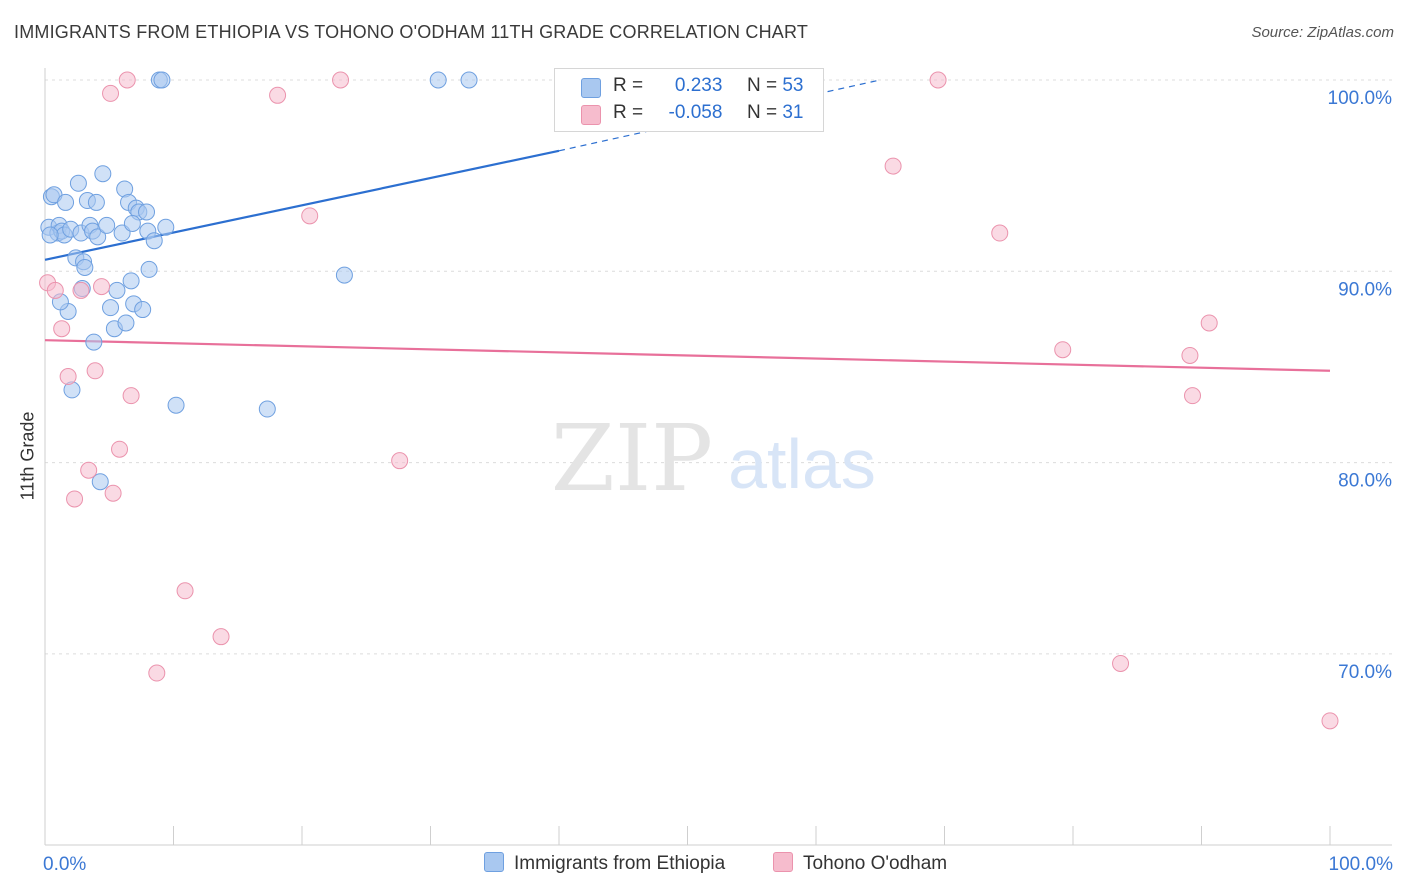 This screenshot has width=1406, height=892. Describe the element at coordinates (802, 464) in the screenshot. I see `watermark-atlas: atlas` at that location.